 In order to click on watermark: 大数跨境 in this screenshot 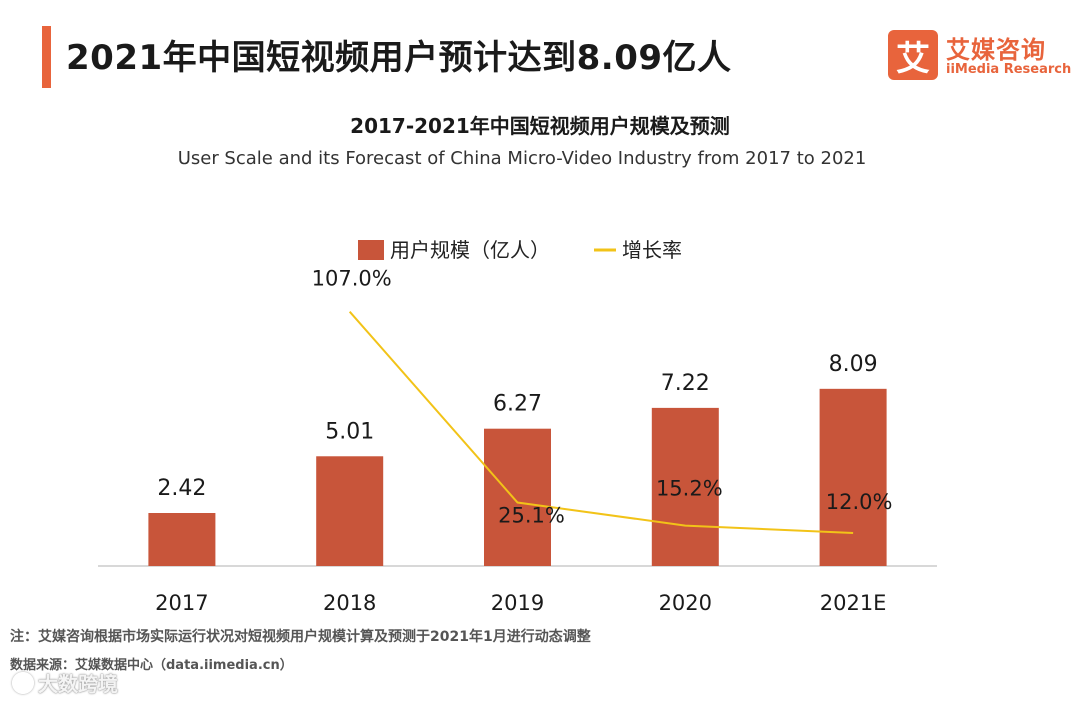, I will do `click(65, 682)`.